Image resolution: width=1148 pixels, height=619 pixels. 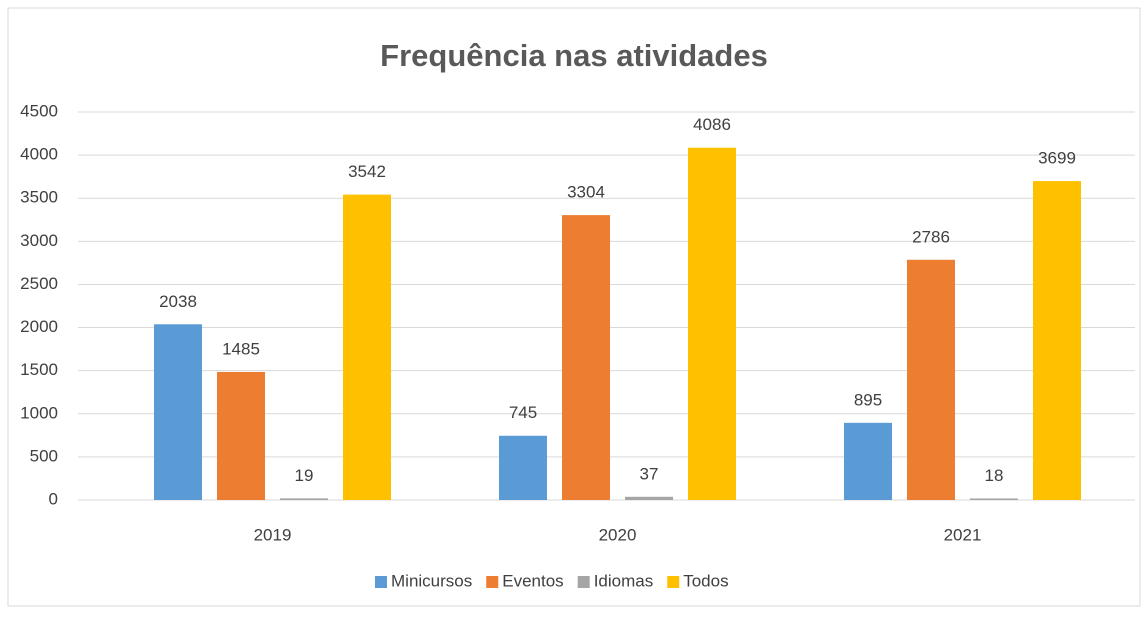 What do you see at coordinates (523, 412) in the screenshot?
I see `data-label: 745` at bounding box center [523, 412].